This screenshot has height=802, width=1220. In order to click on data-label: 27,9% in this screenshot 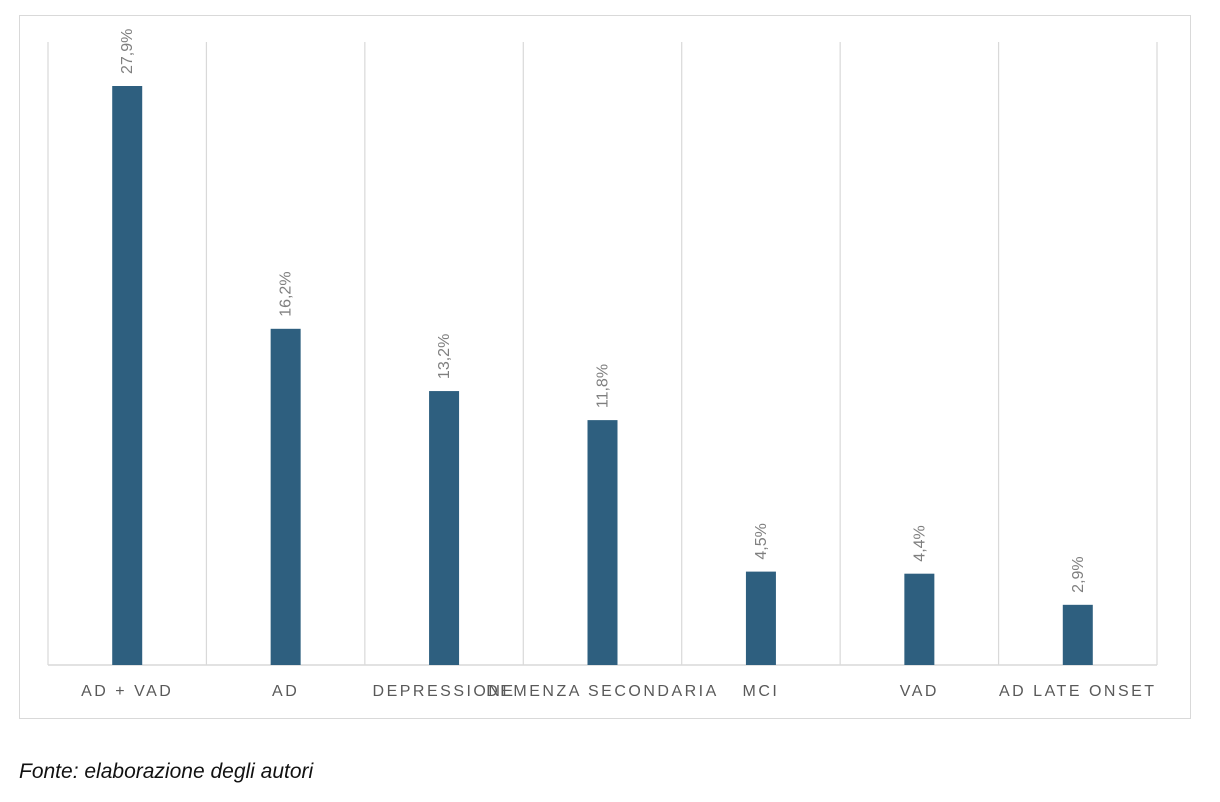, I will do `click(127, 51)`.